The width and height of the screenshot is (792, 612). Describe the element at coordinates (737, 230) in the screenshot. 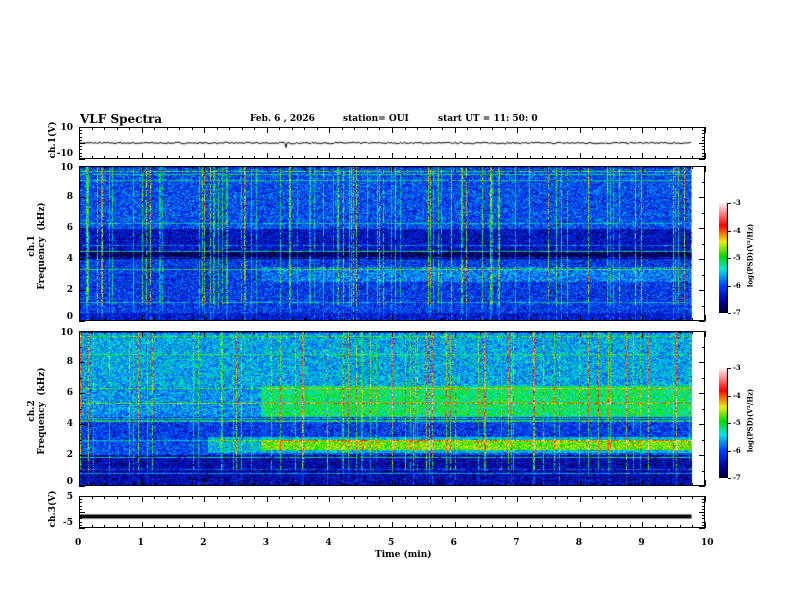

I see `colorbar-tick-label: -4` at that location.